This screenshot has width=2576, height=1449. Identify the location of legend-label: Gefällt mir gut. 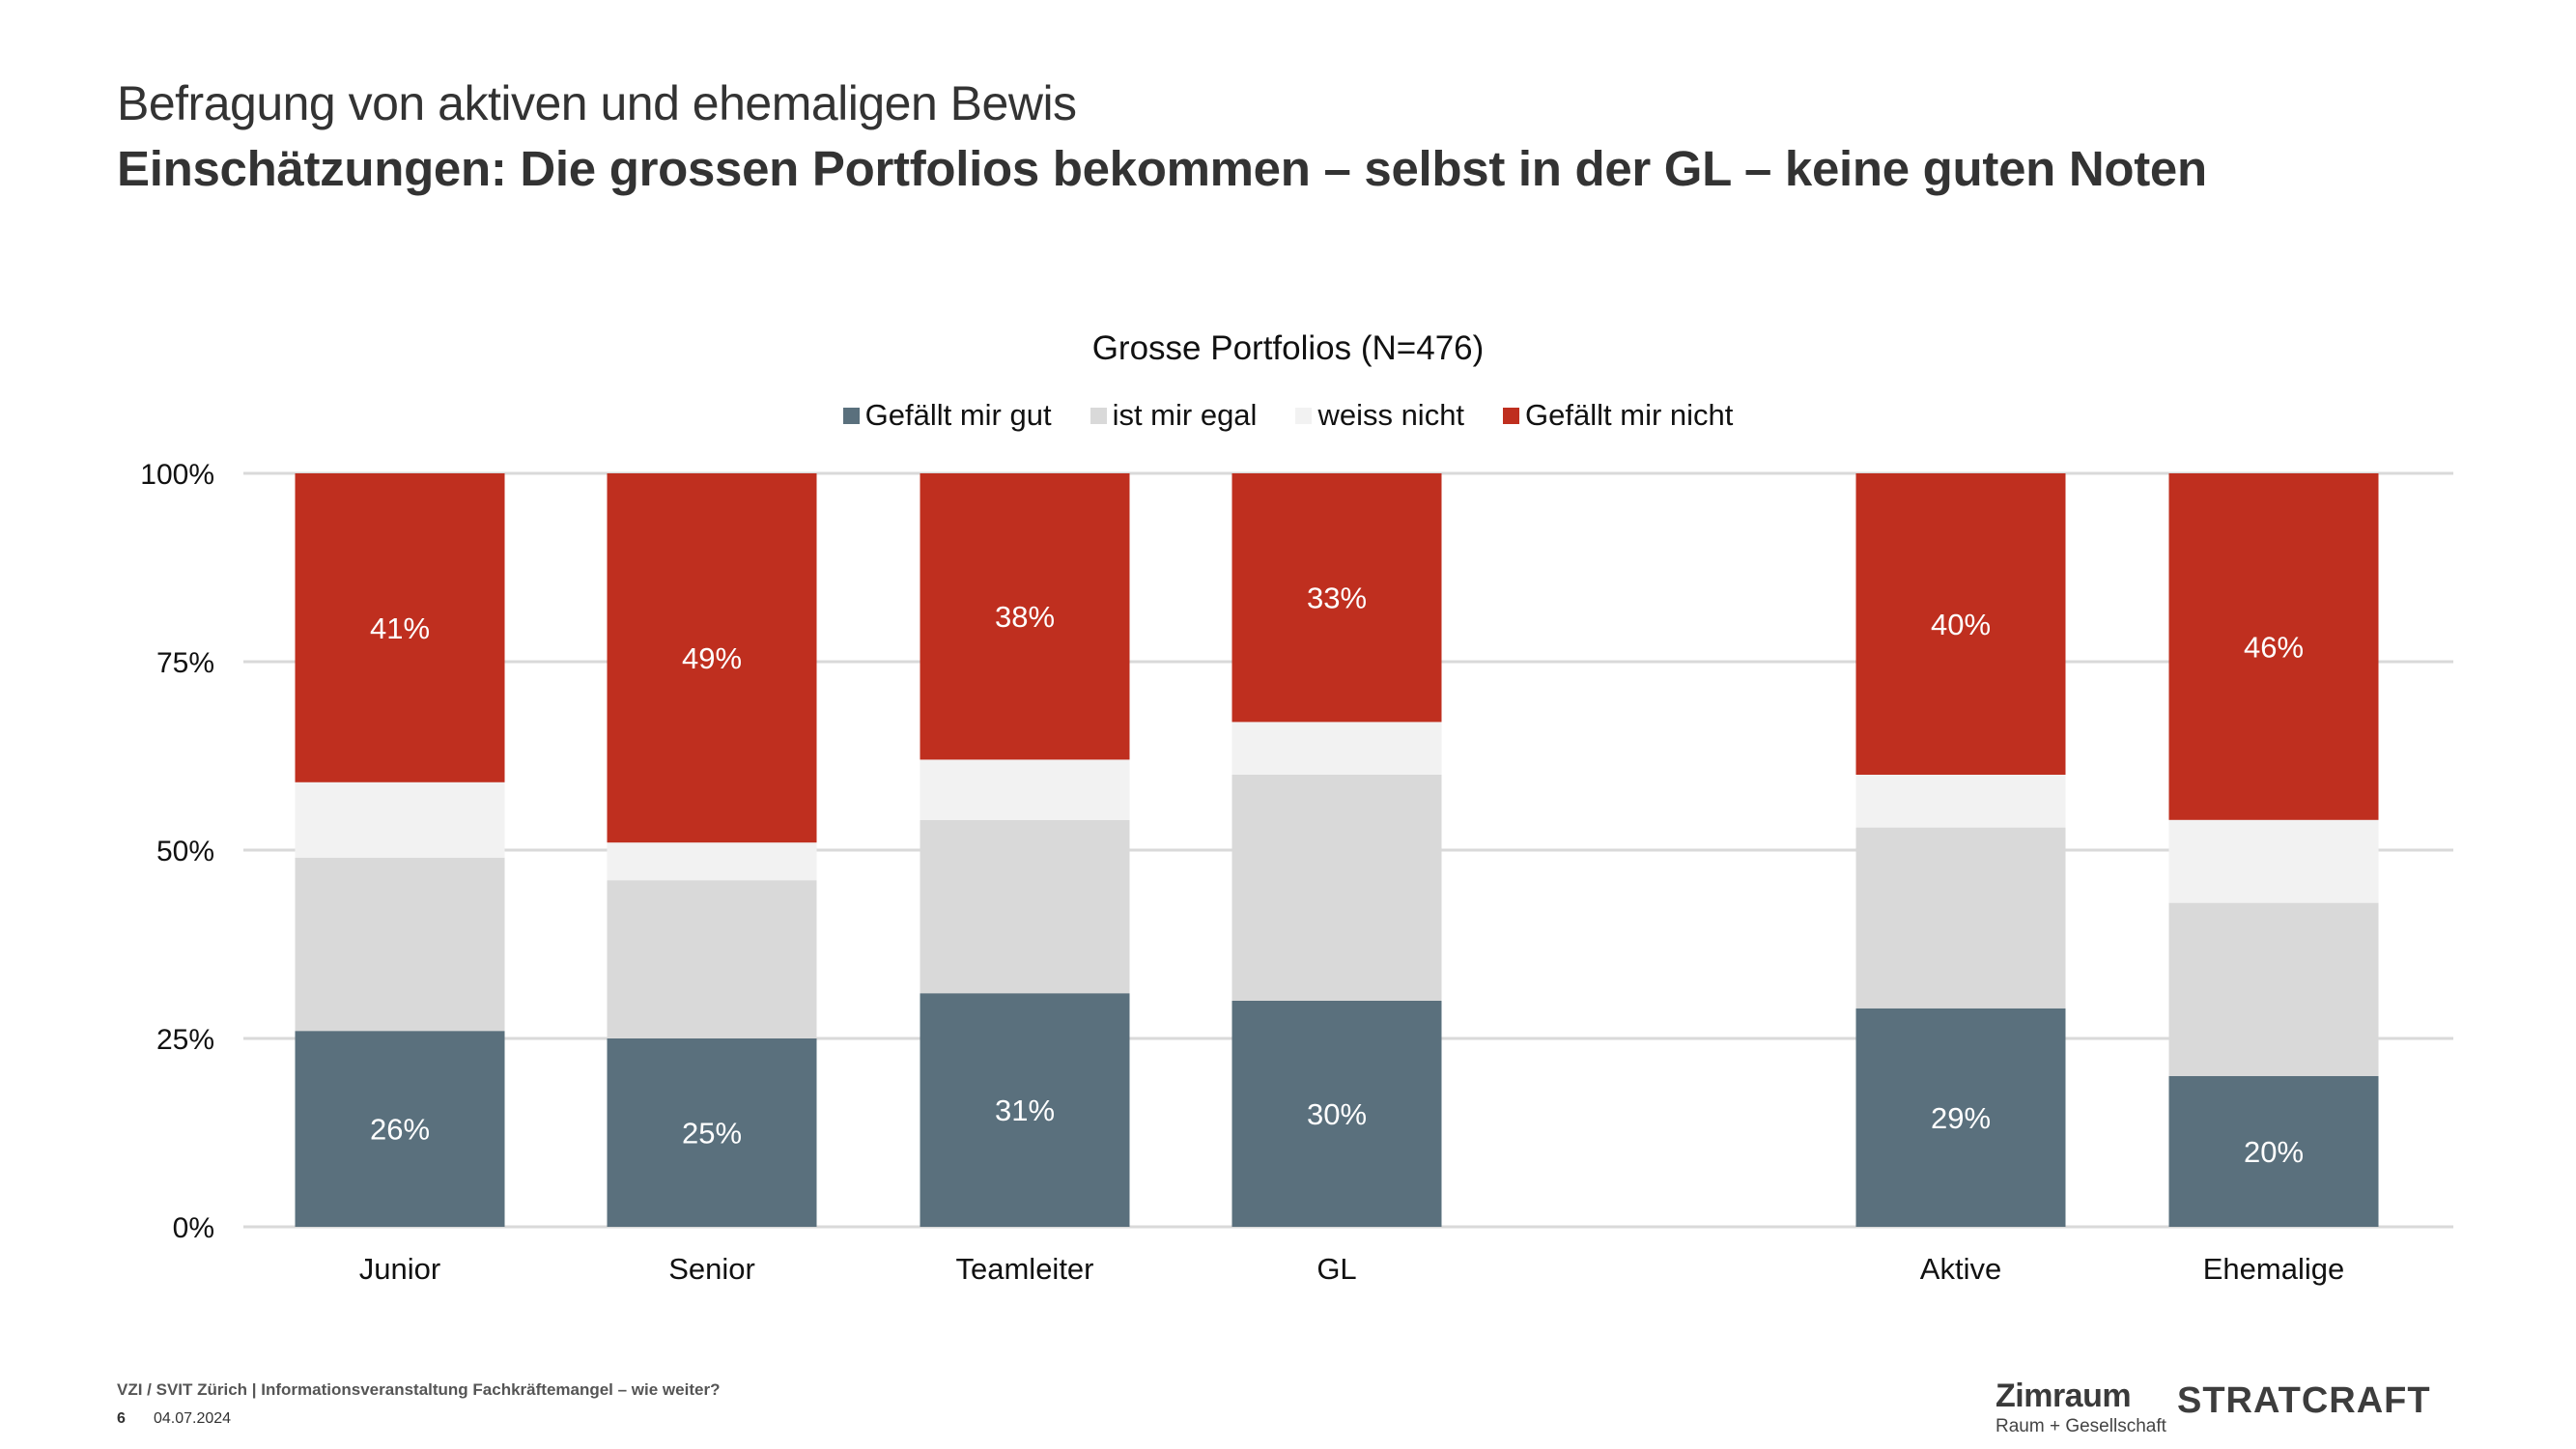
(958, 415).